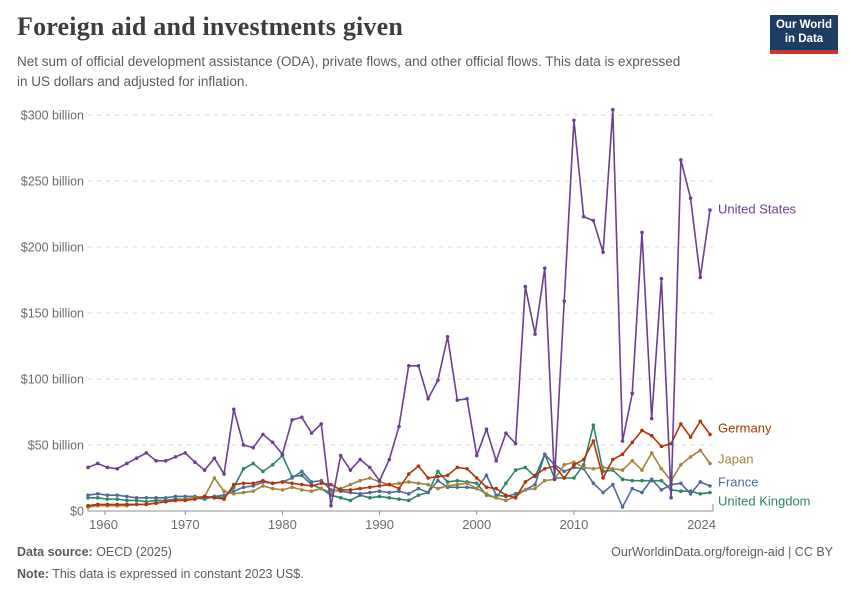  Describe the element at coordinates (745, 428) in the screenshot. I see `series-label-germany: Germany` at that location.